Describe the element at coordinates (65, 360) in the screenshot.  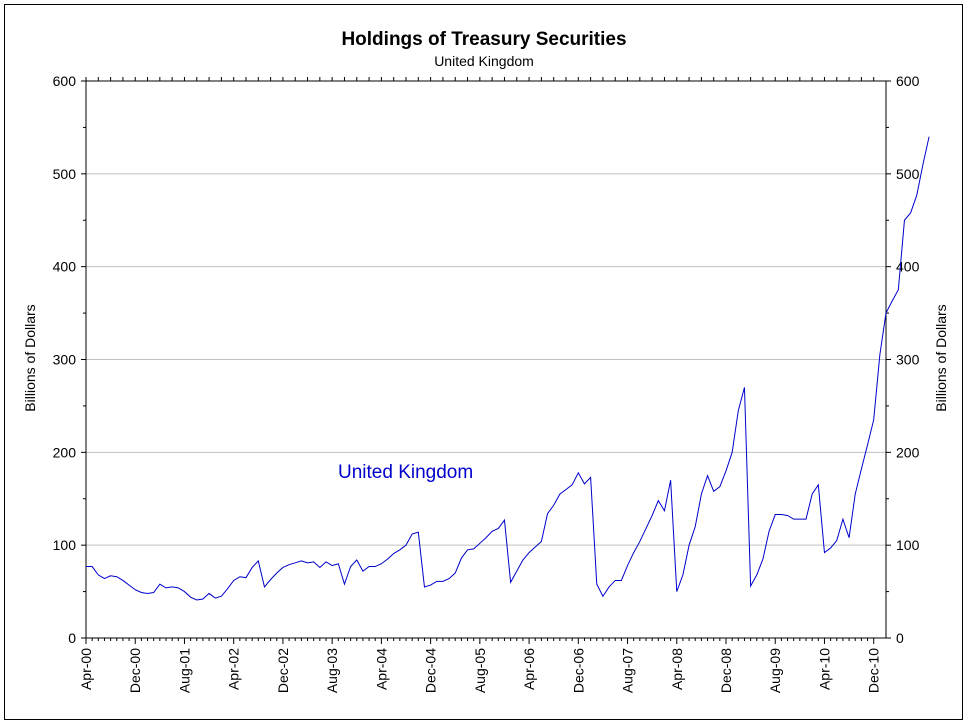
I see `y-tick-label-left: 300` at that location.